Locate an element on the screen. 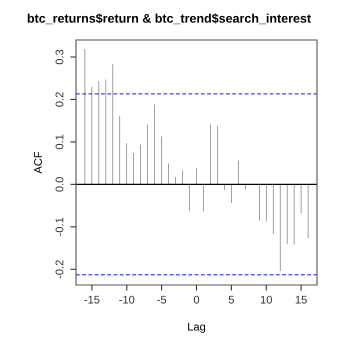 The height and width of the screenshot is (340, 338). chart-title: btc_returns$return & btc_trend$search_interest is located at coordinates (169, 18).